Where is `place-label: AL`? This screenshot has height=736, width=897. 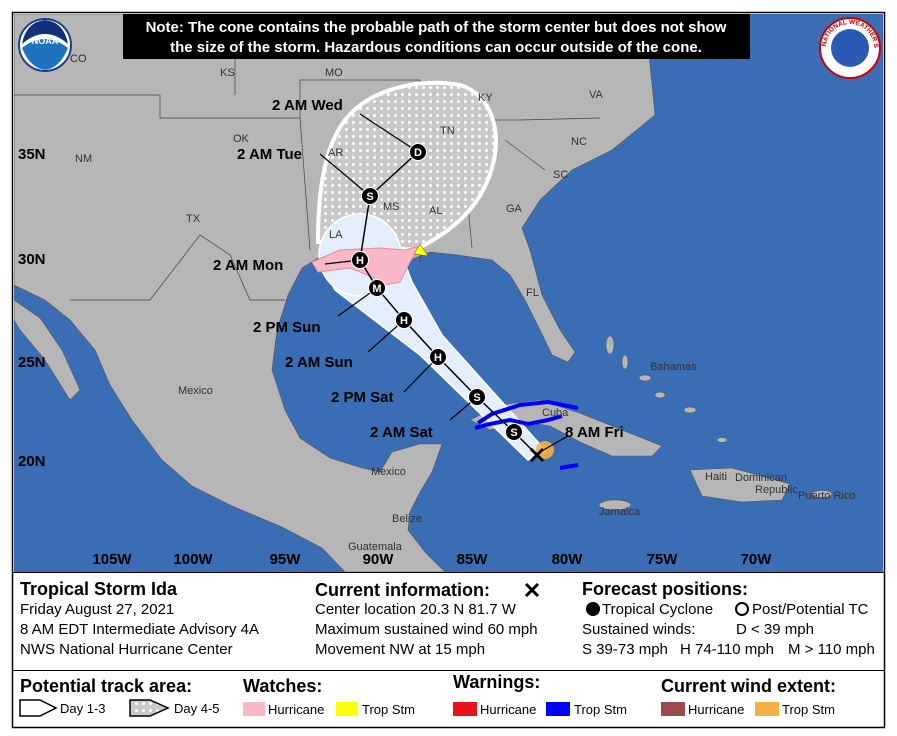 place-label: AL is located at coordinates (435, 211).